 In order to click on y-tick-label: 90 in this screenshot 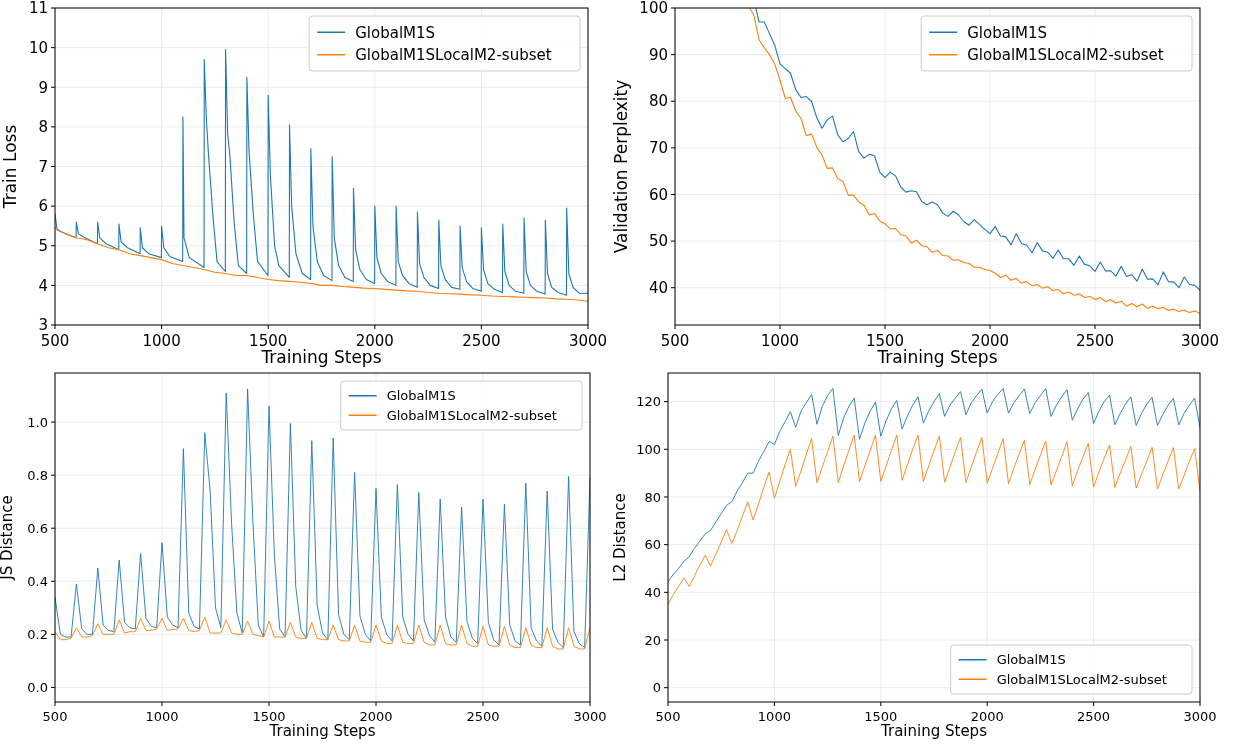, I will do `click(658, 54)`.